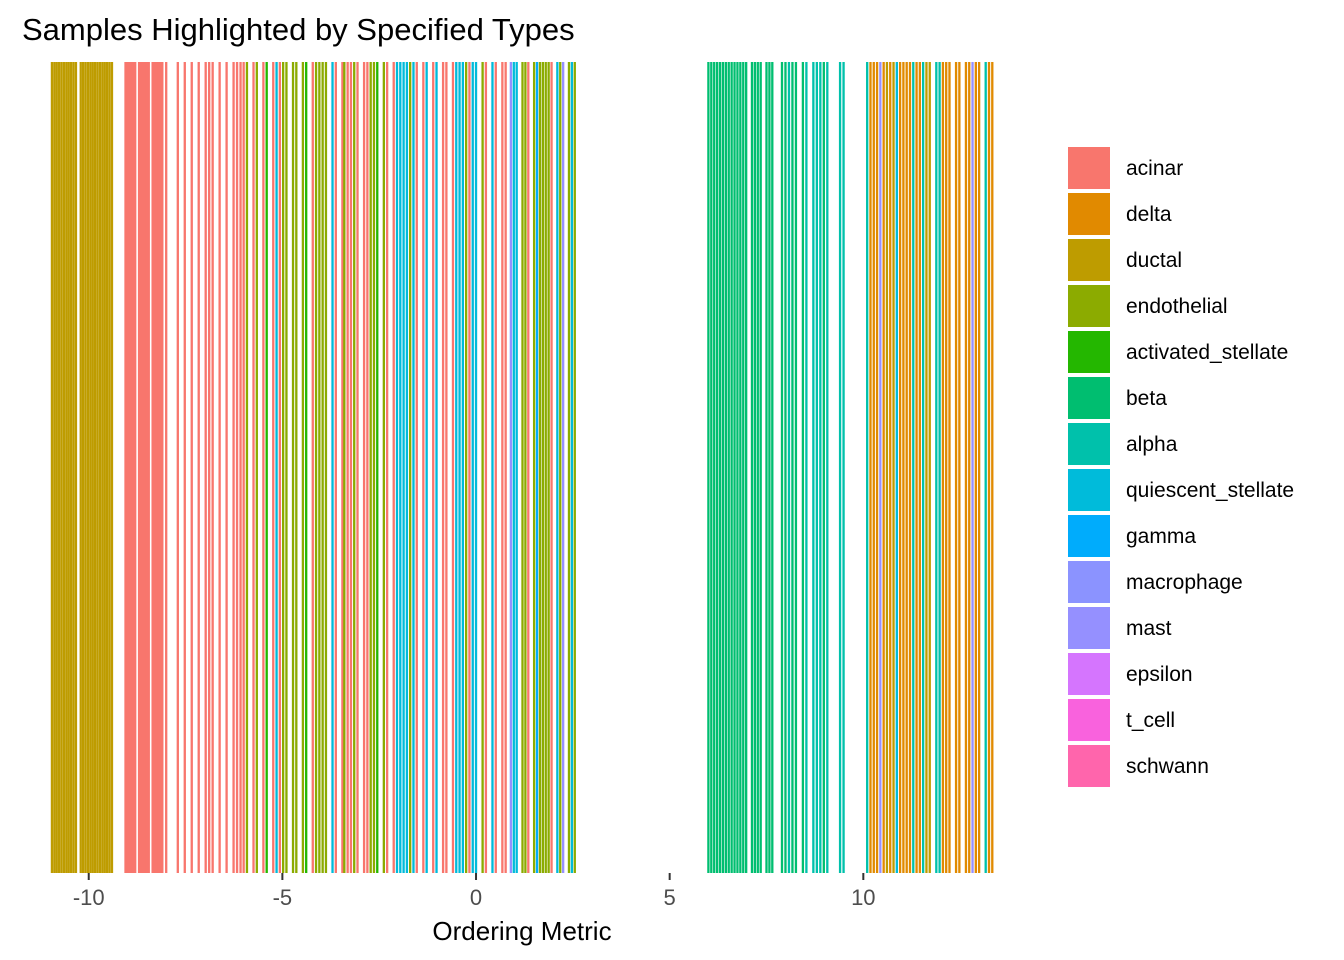  I want to click on x-tick-label: 0, so click(476, 897).